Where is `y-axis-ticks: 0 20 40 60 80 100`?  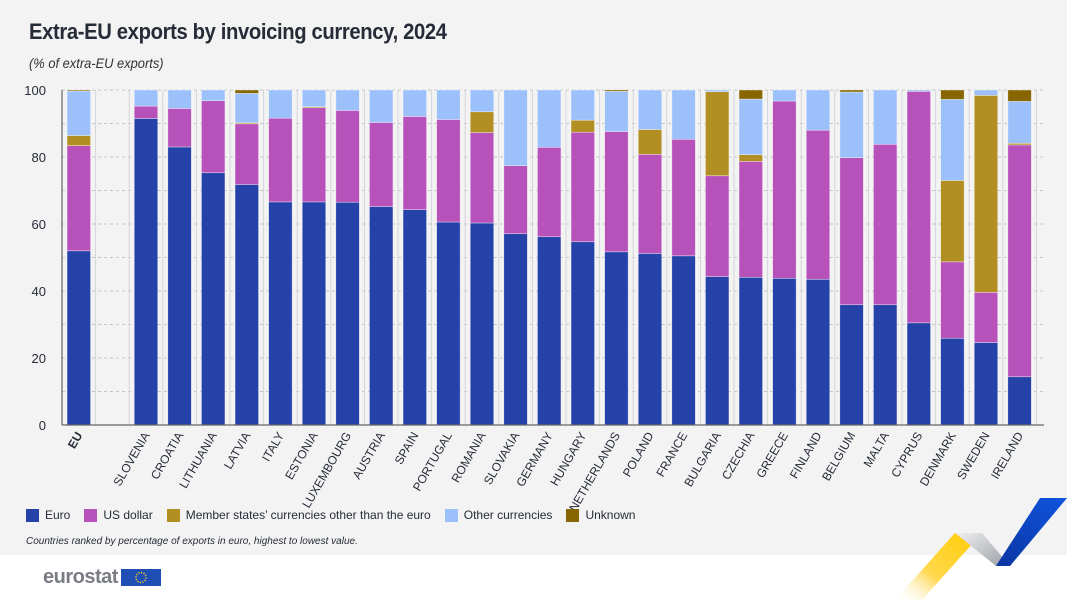 y-axis-ticks: 0 20 40 60 80 100 is located at coordinates (35, 258).